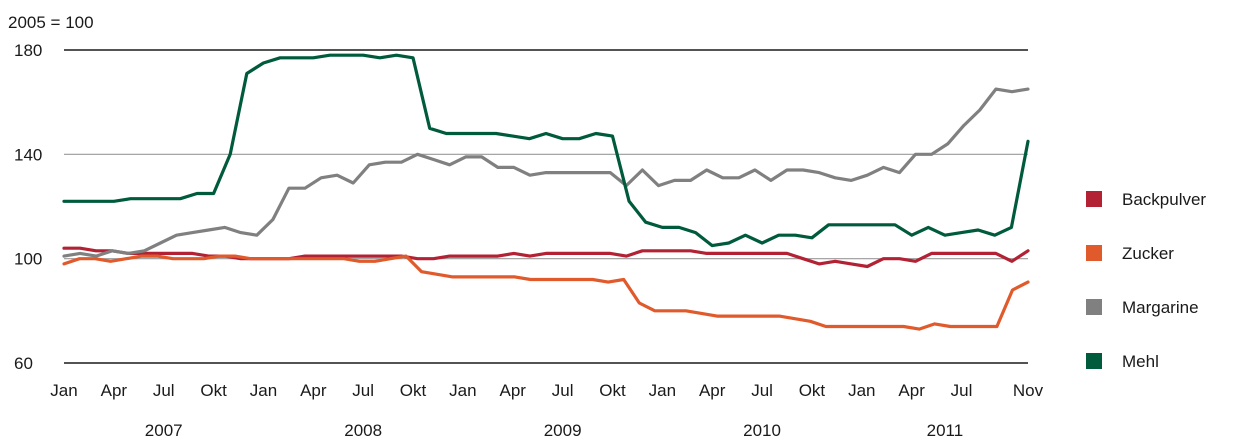 The width and height of the screenshot is (1238, 443). Describe the element at coordinates (1028, 390) in the screenshot. I see `x-tick-label: Nov` at that location.